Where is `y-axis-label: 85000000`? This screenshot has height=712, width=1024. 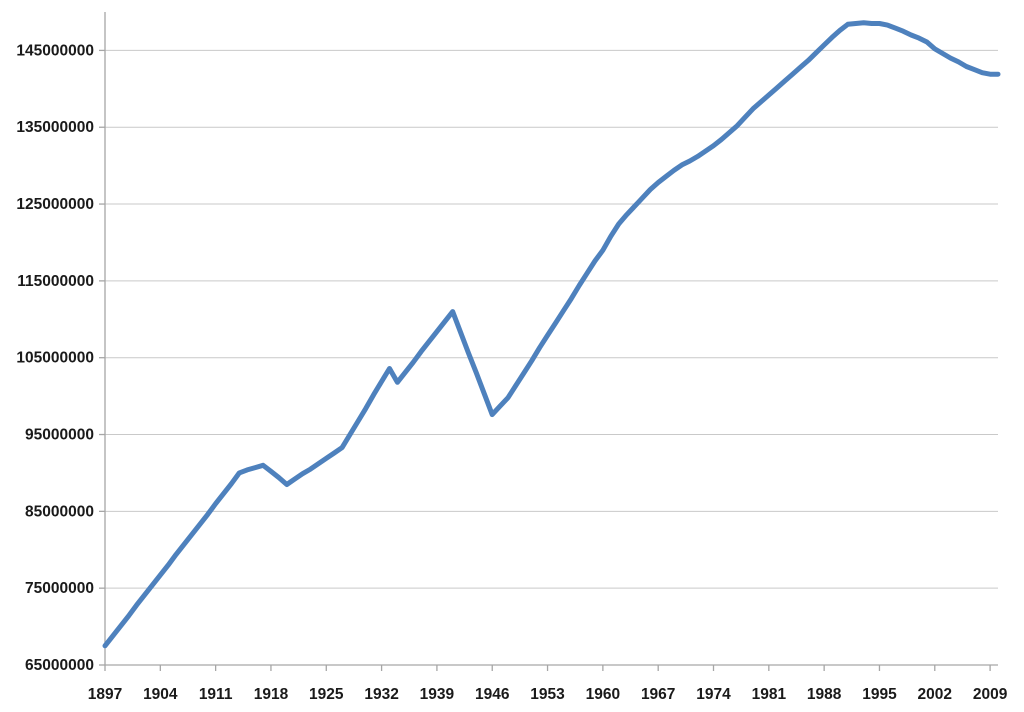
y-axis-label: 85000000 is located at coordinates (59, 511).